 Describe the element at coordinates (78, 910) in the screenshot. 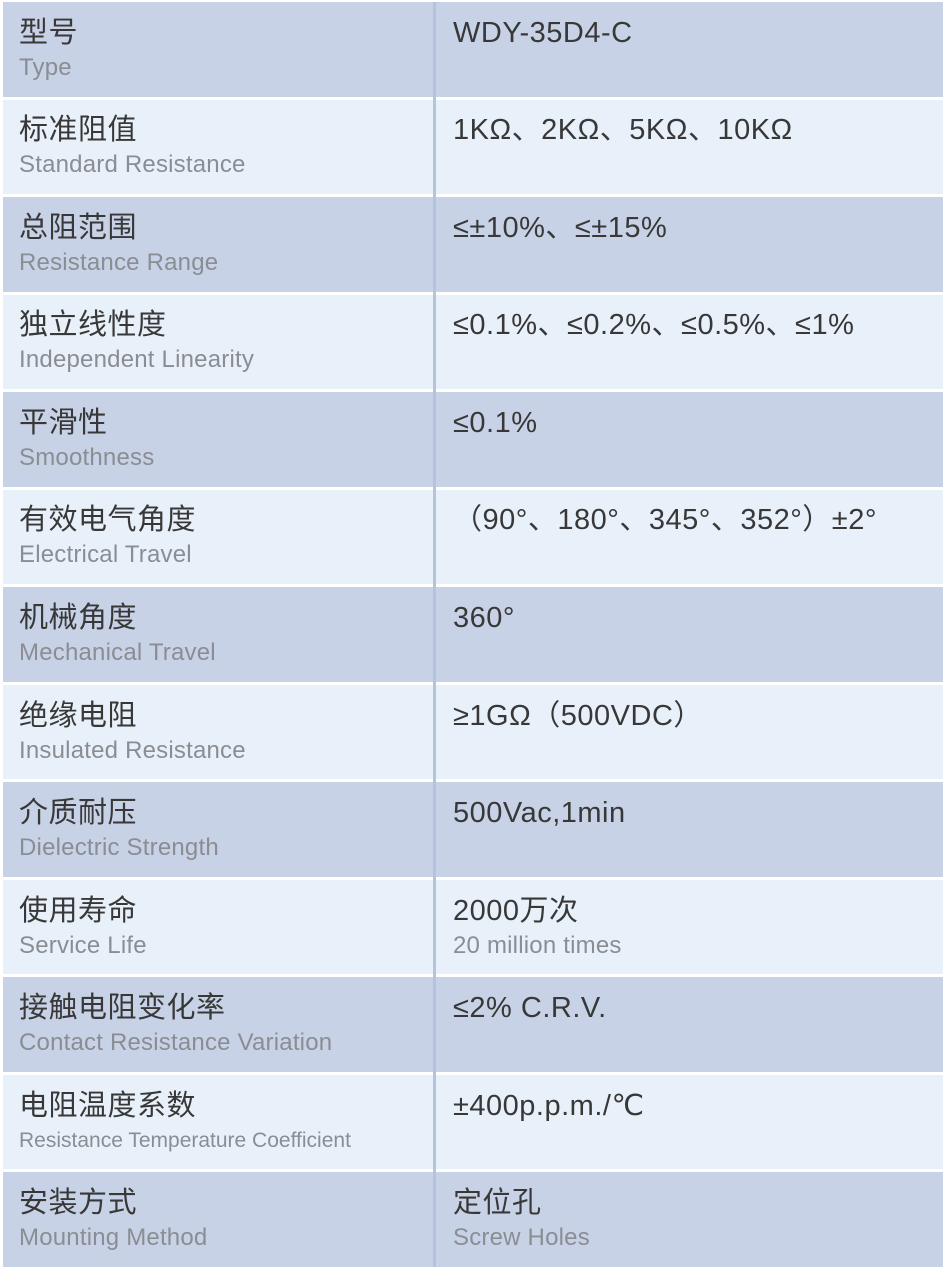

I see `param-name-zh: 使用寿命` at that location.